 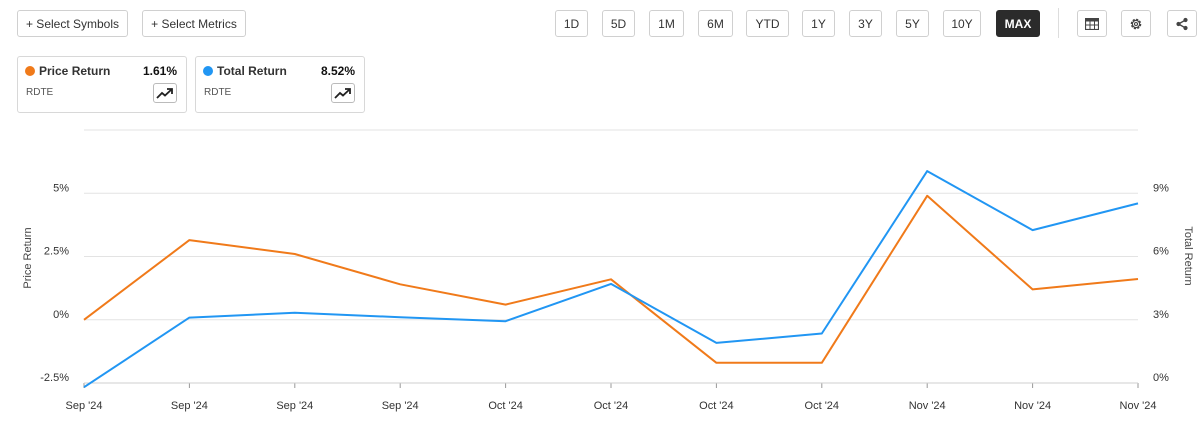 I want to click on y-axis-title: Price Return, so click(x=28, y=257).